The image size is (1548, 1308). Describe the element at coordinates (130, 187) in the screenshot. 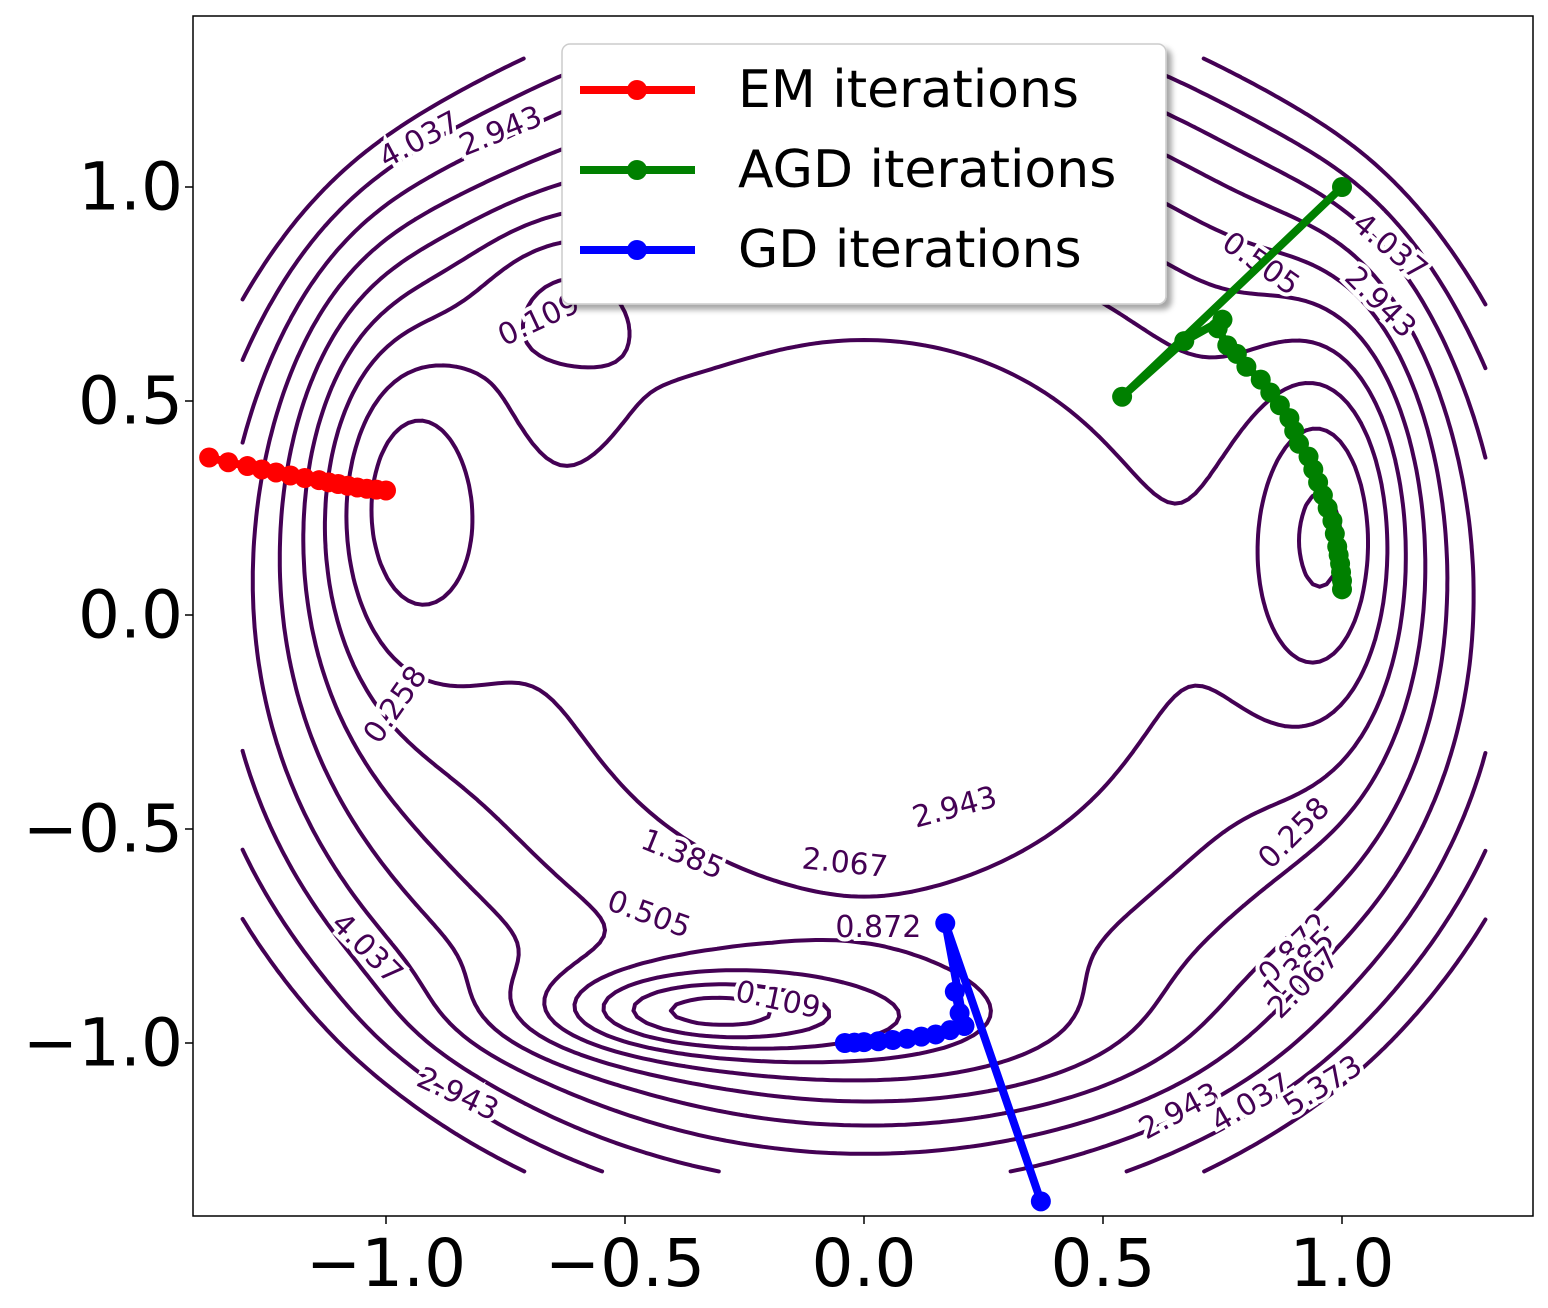

I see `y-tick-label-0: 1.0` at that location.